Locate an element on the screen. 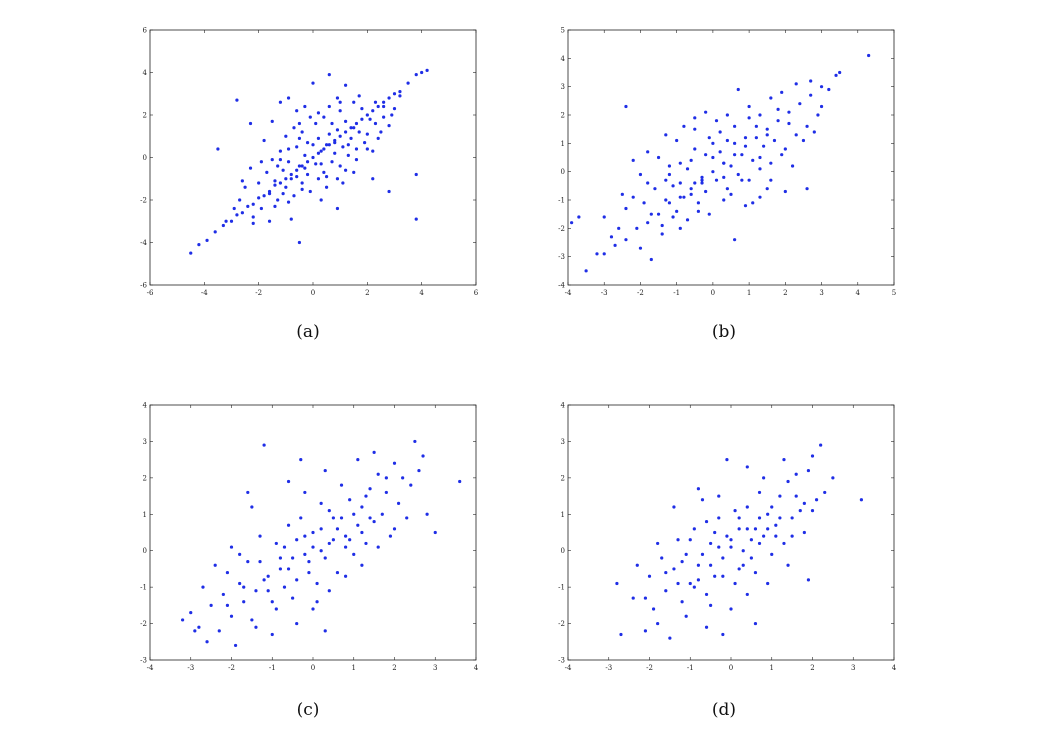 Image resolution: width=1042 pixels, height=742 pixels. y-tick-label: -1 is located at coordinates (561, 201).